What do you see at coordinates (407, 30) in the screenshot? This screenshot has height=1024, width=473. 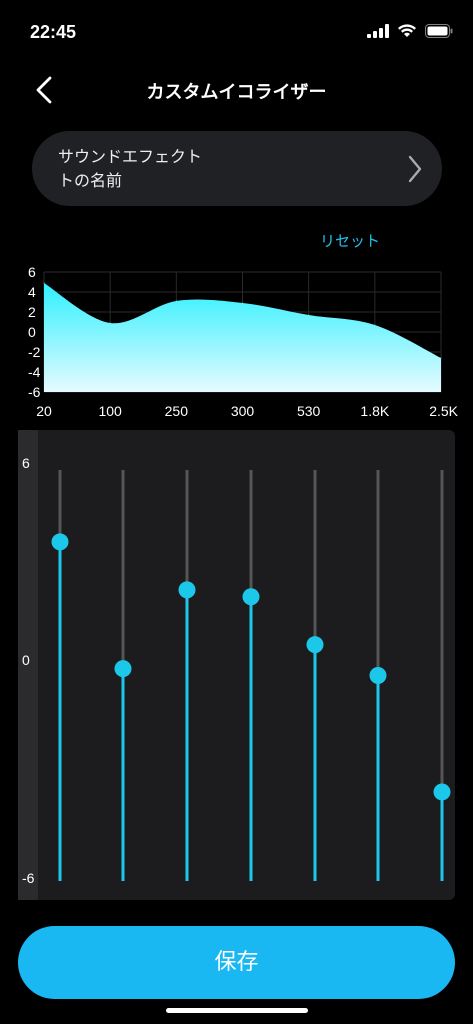 I see `wifi-icon` at bounding box center [407, 30].